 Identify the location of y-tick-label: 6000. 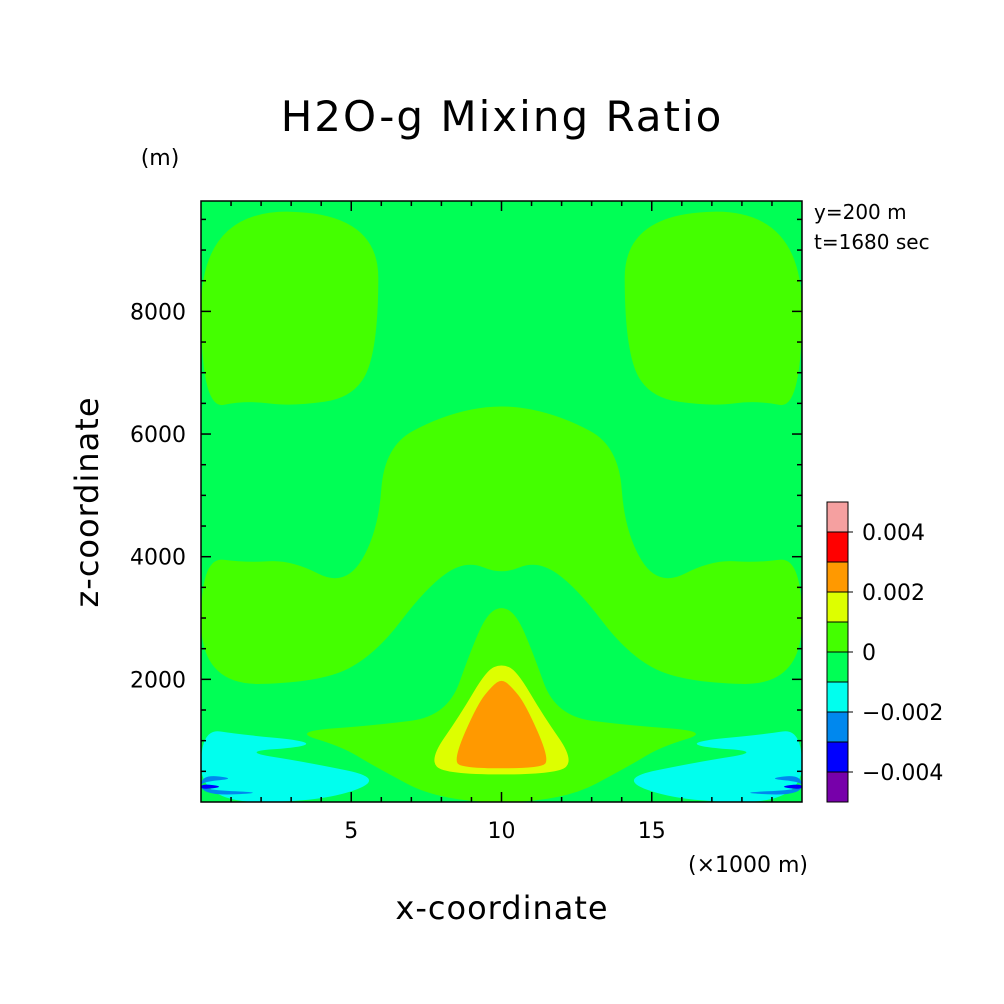
(158, 435).